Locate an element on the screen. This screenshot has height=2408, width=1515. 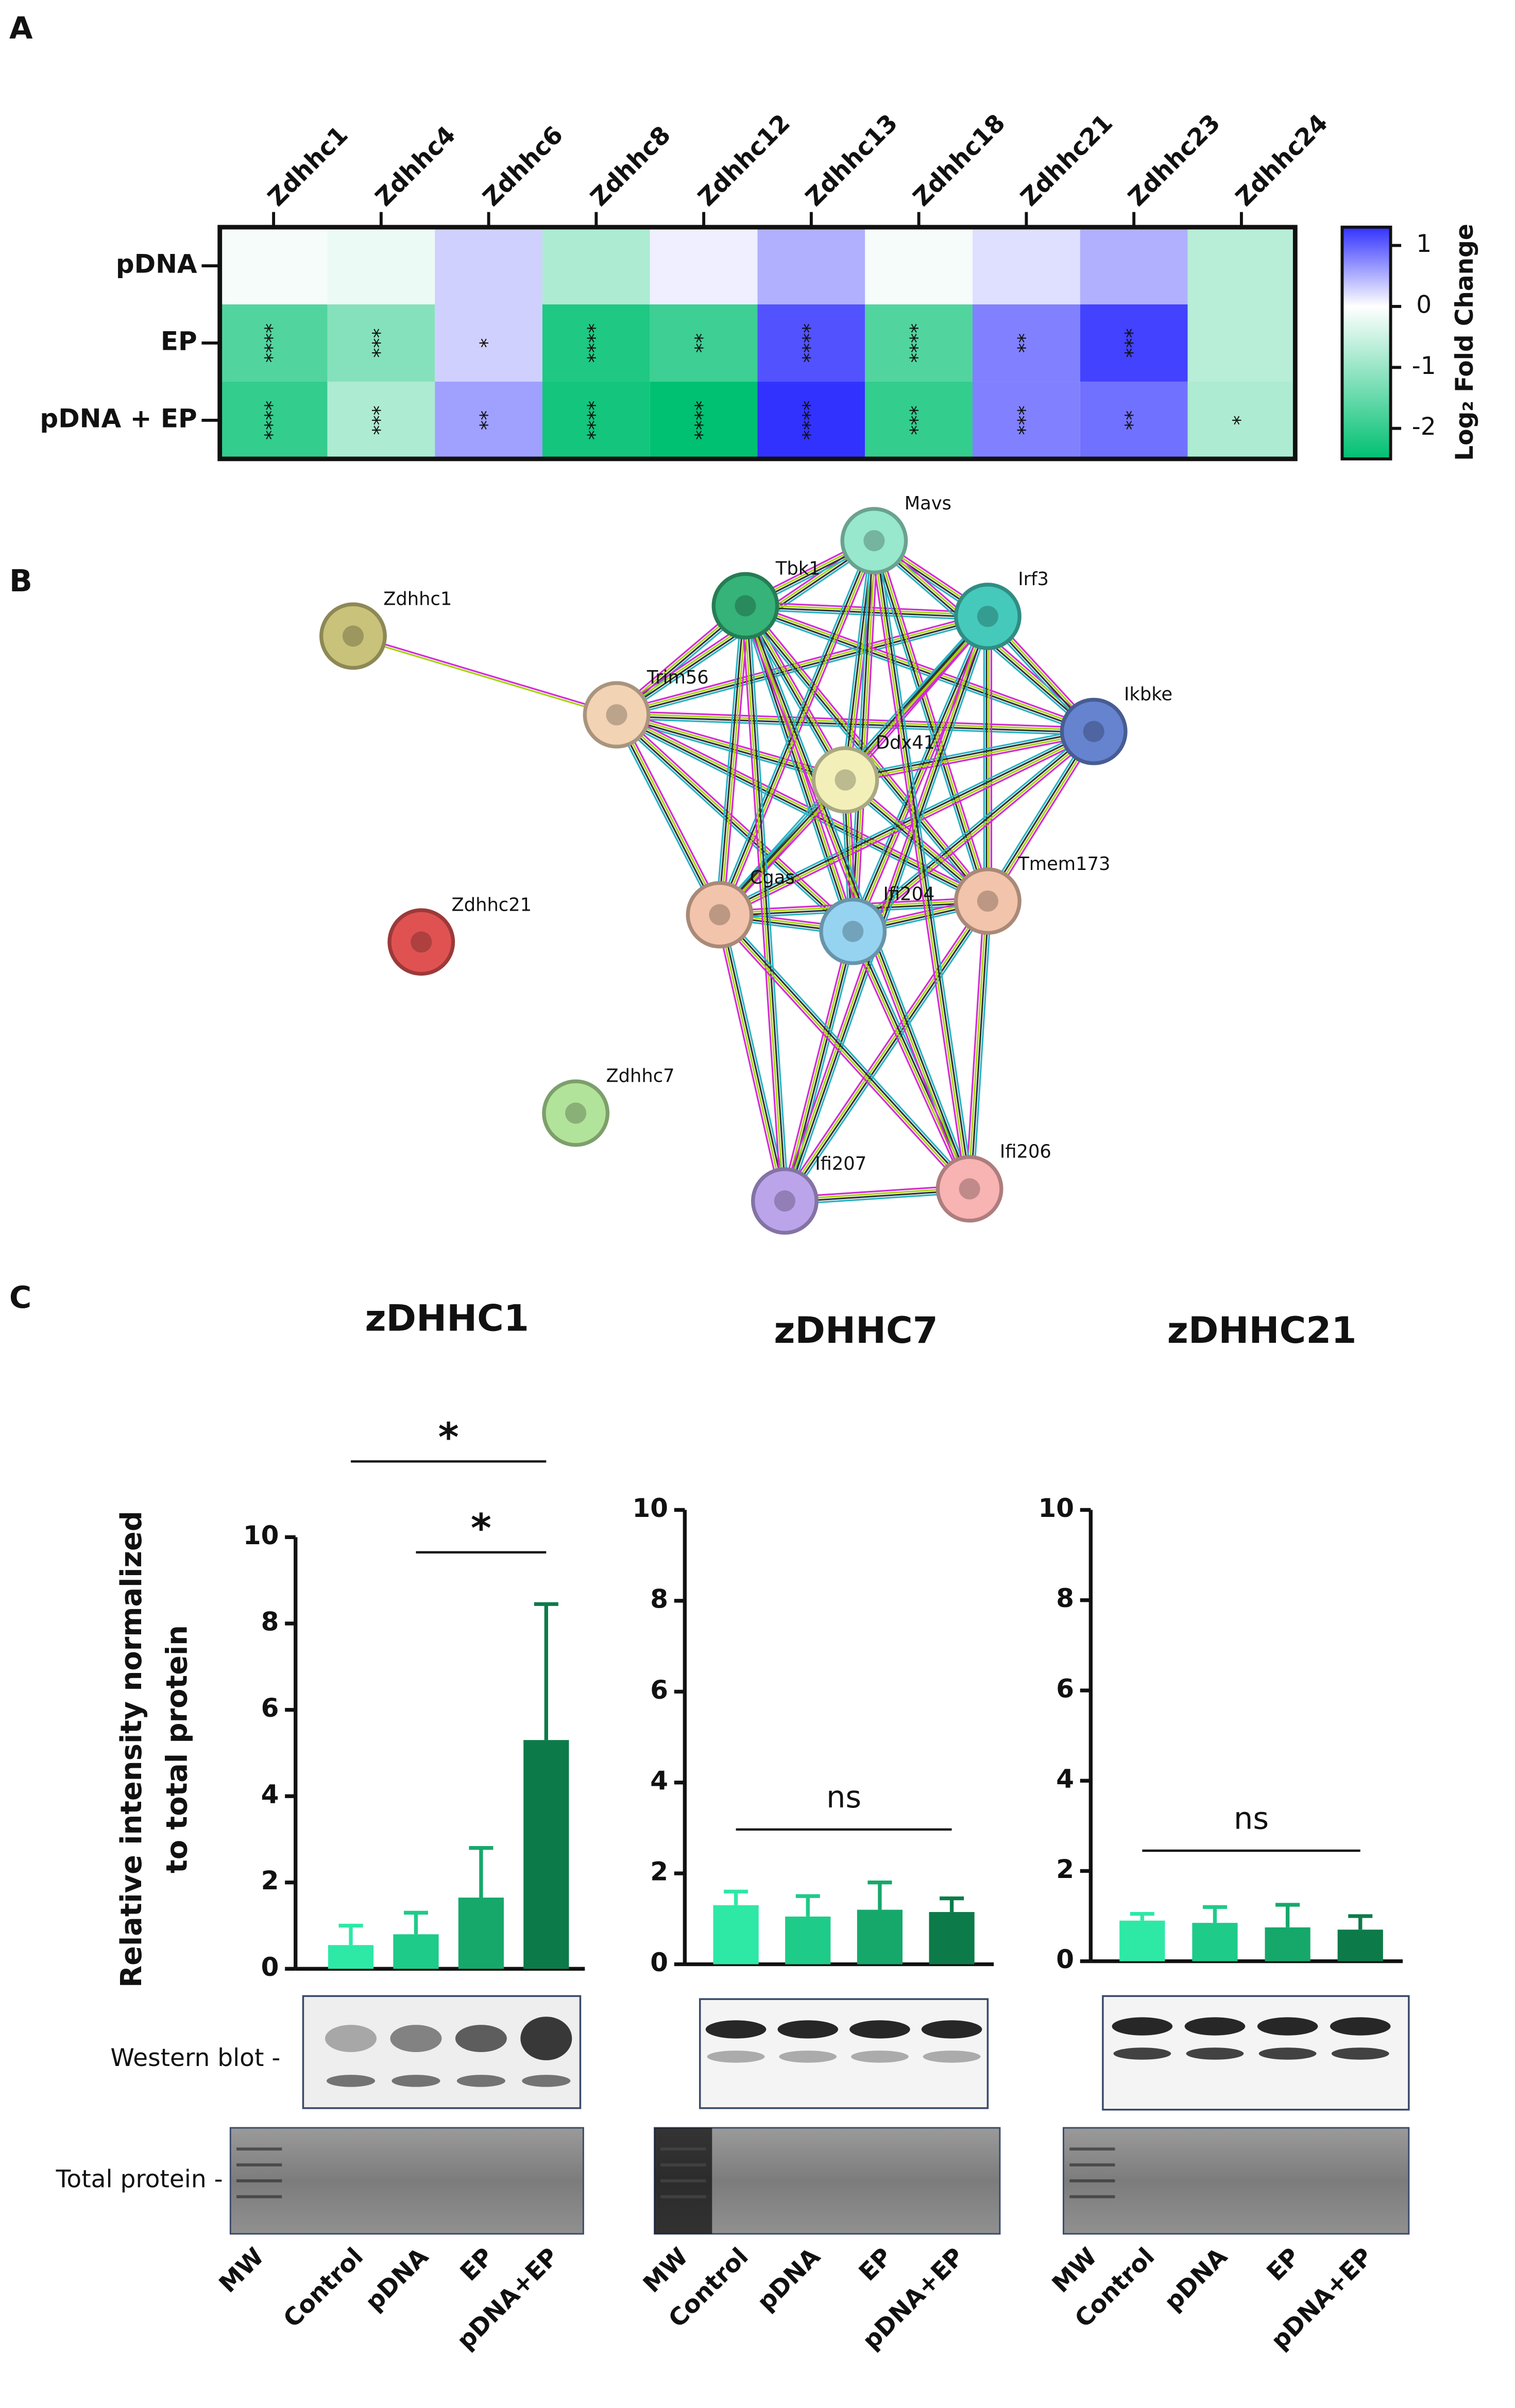
significance-label: * is located at coordinates (487, 343).